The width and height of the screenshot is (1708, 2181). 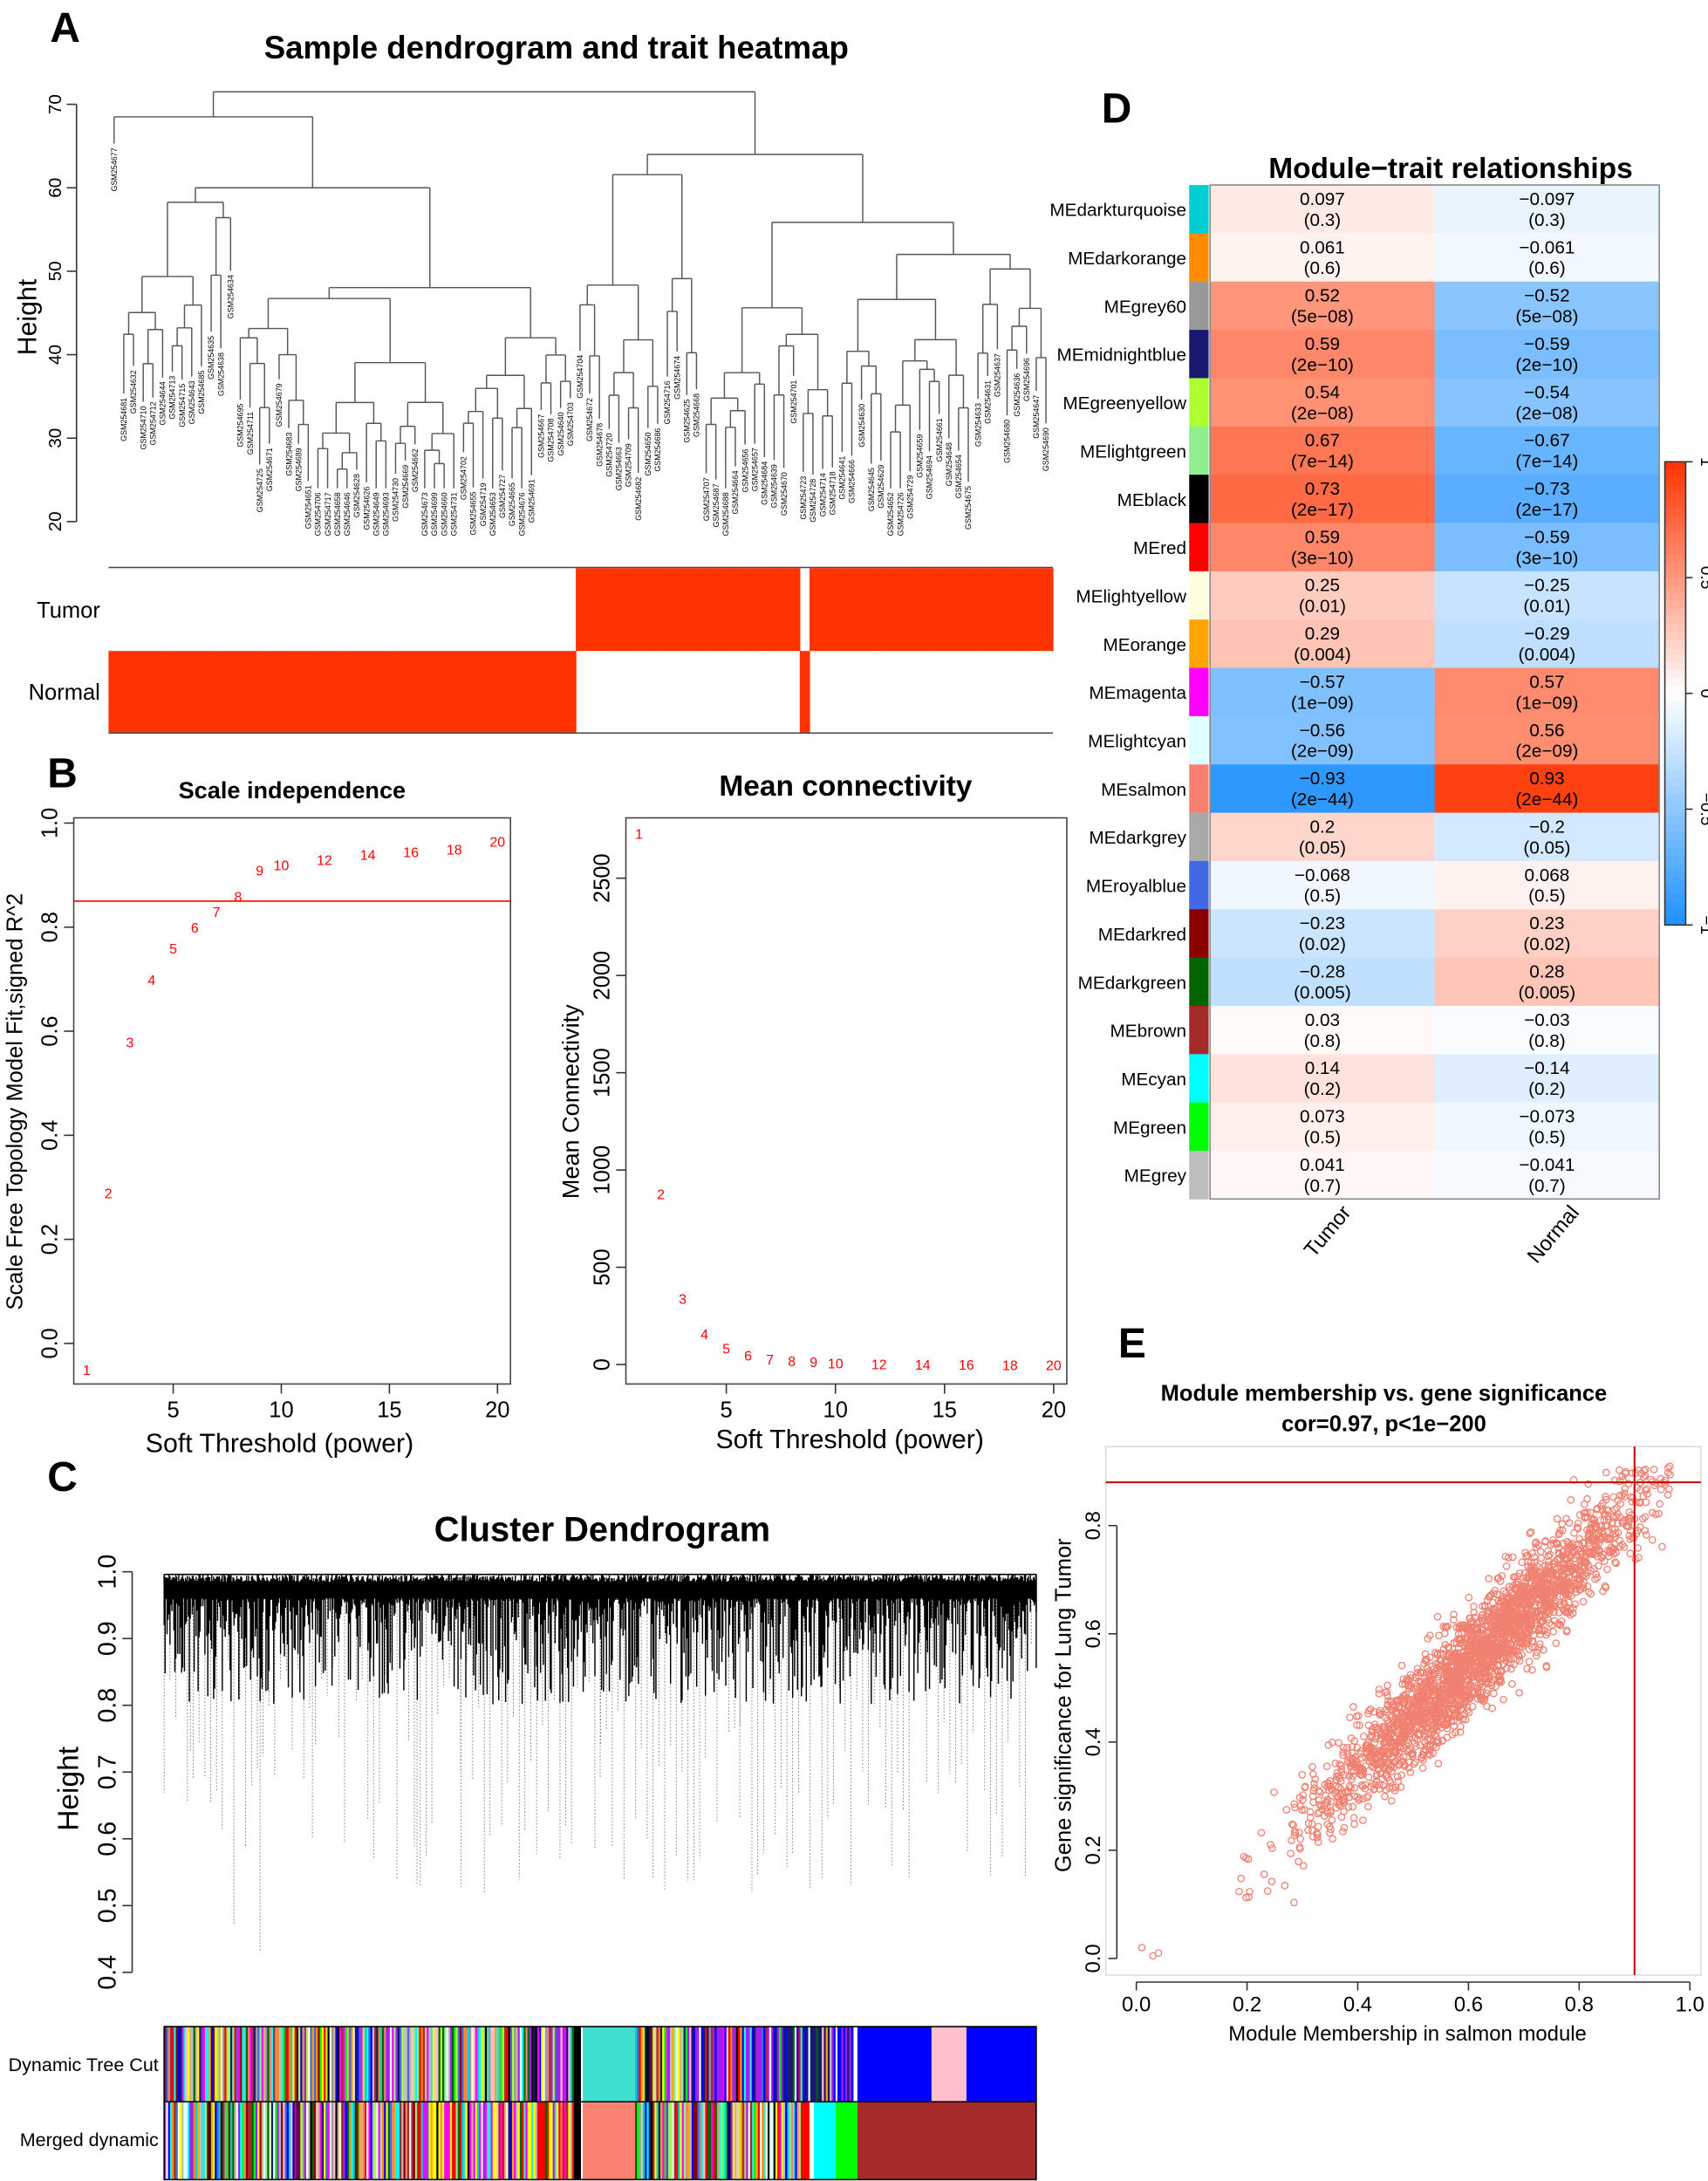 What do you see at coordinates (474, 513) in the screenshot?
I see `sample-label: GSM254655` at bounding box center [474, 513].